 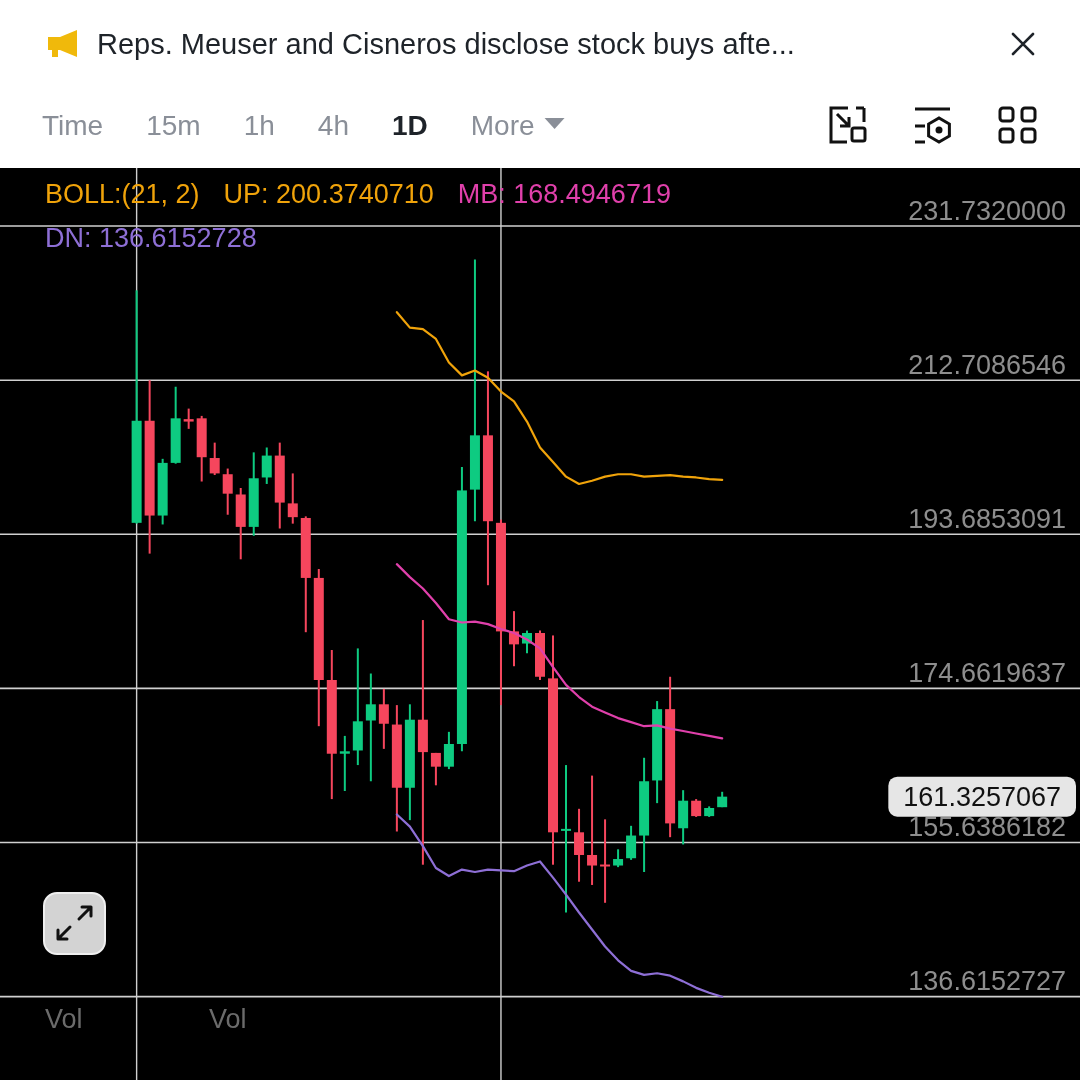 I want to click on text: 1D, so click(x=409, y=125).